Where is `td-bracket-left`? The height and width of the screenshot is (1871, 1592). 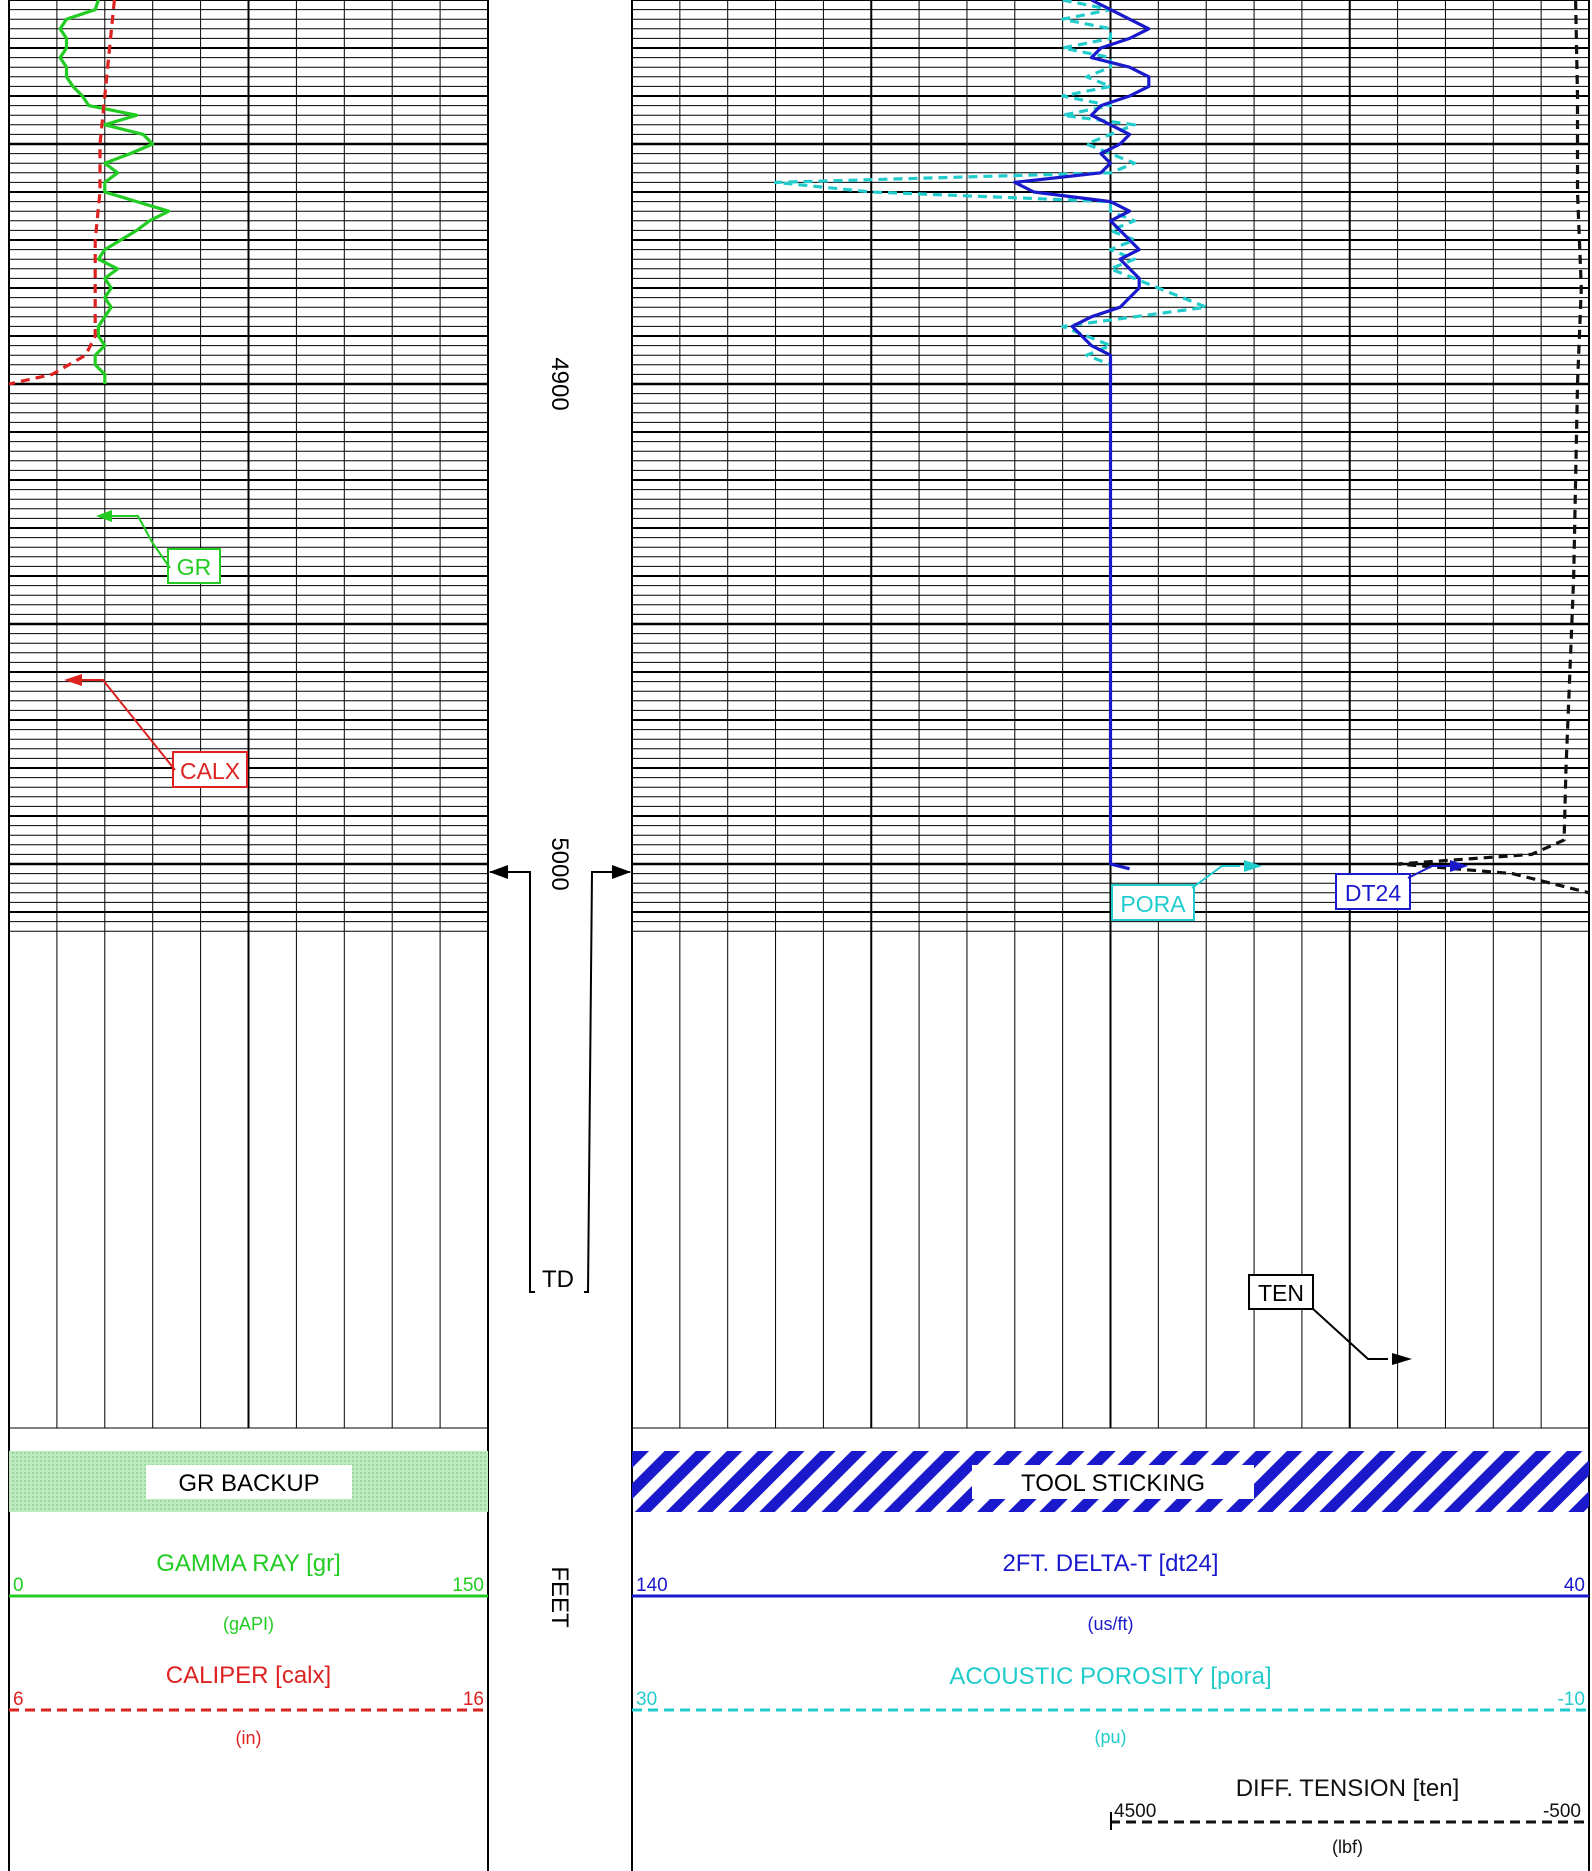
td-bracket-left is located at coordinates (512, 1082).